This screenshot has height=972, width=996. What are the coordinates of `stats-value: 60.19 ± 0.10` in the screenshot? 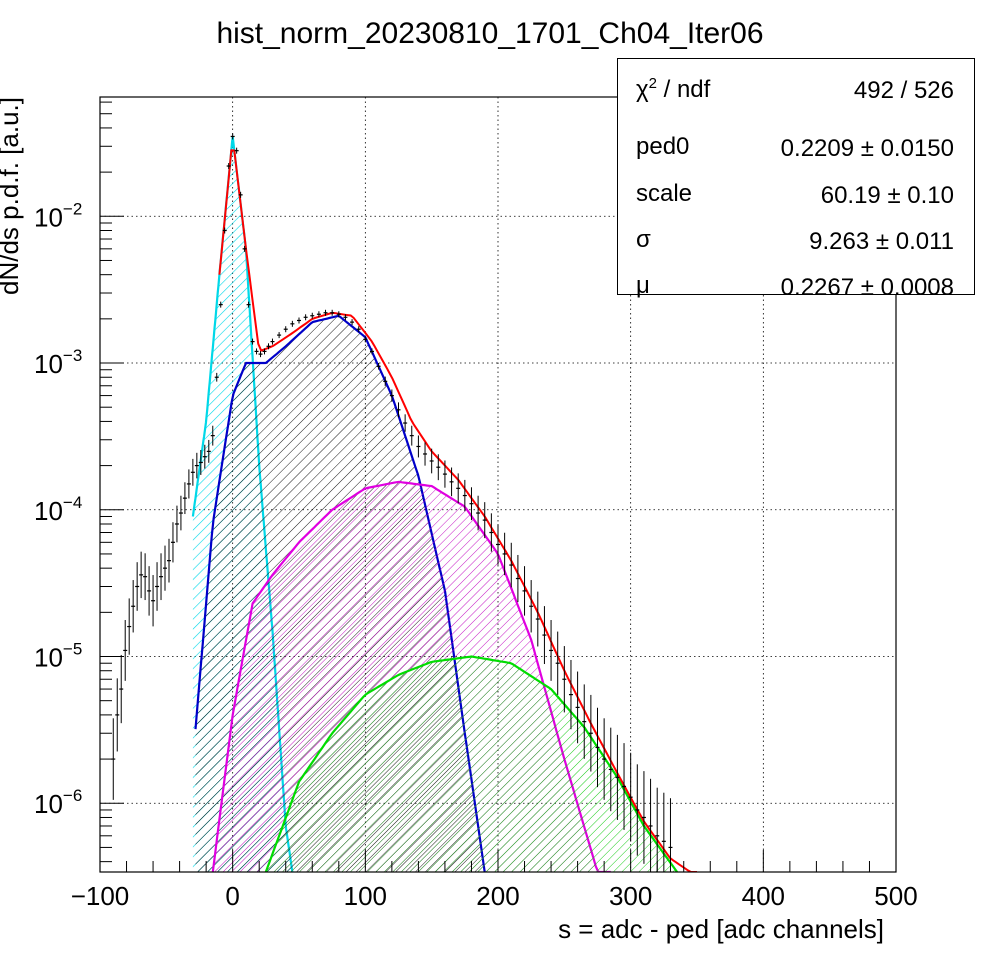 It's located at (887, 195).